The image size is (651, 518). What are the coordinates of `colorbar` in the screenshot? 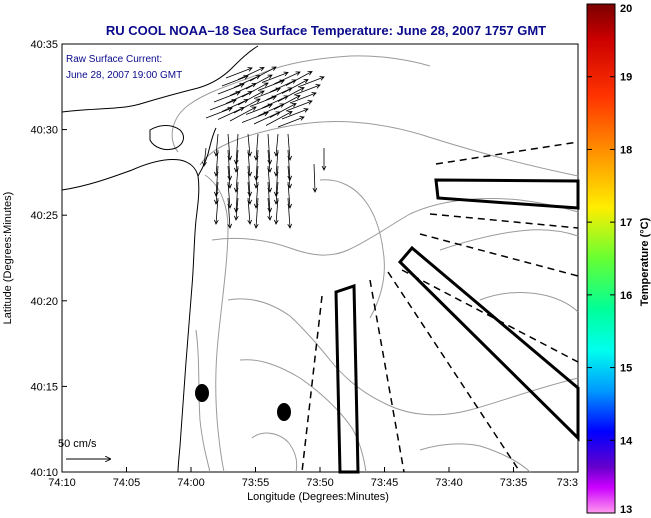 It's located at (601, 258).